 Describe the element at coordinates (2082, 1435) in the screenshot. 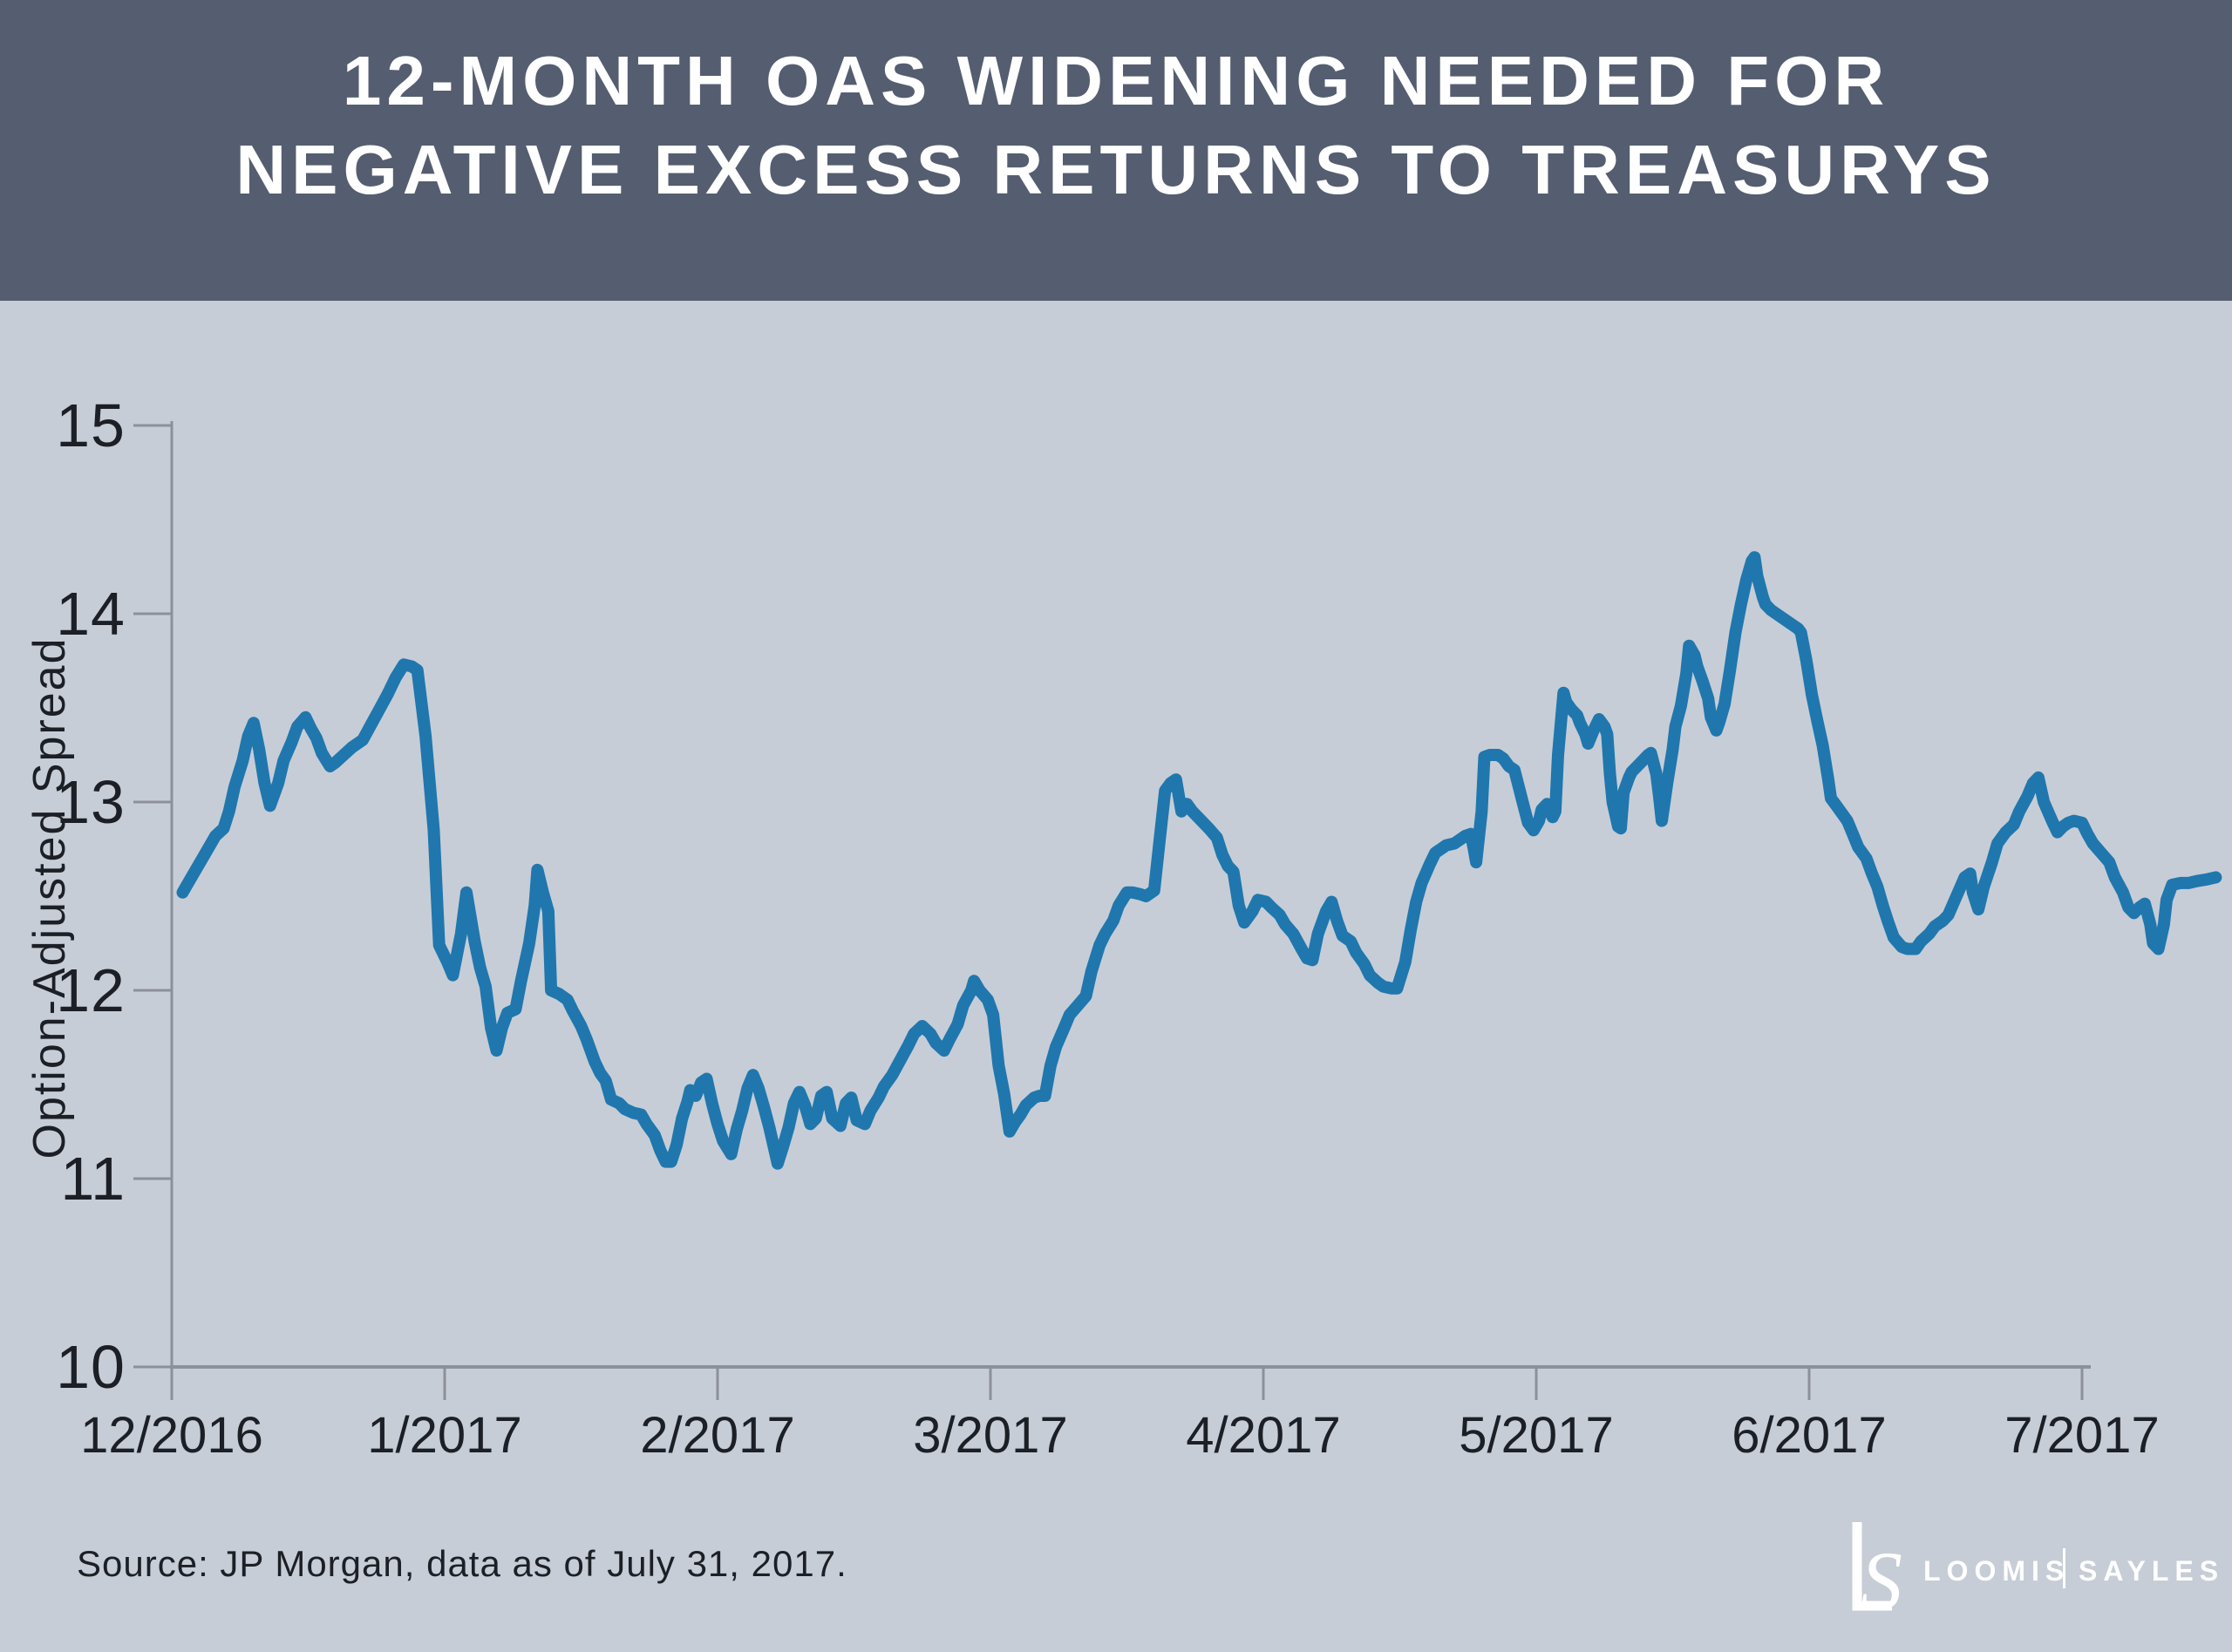

I see `x-tick-label: 7/2017` at that location.